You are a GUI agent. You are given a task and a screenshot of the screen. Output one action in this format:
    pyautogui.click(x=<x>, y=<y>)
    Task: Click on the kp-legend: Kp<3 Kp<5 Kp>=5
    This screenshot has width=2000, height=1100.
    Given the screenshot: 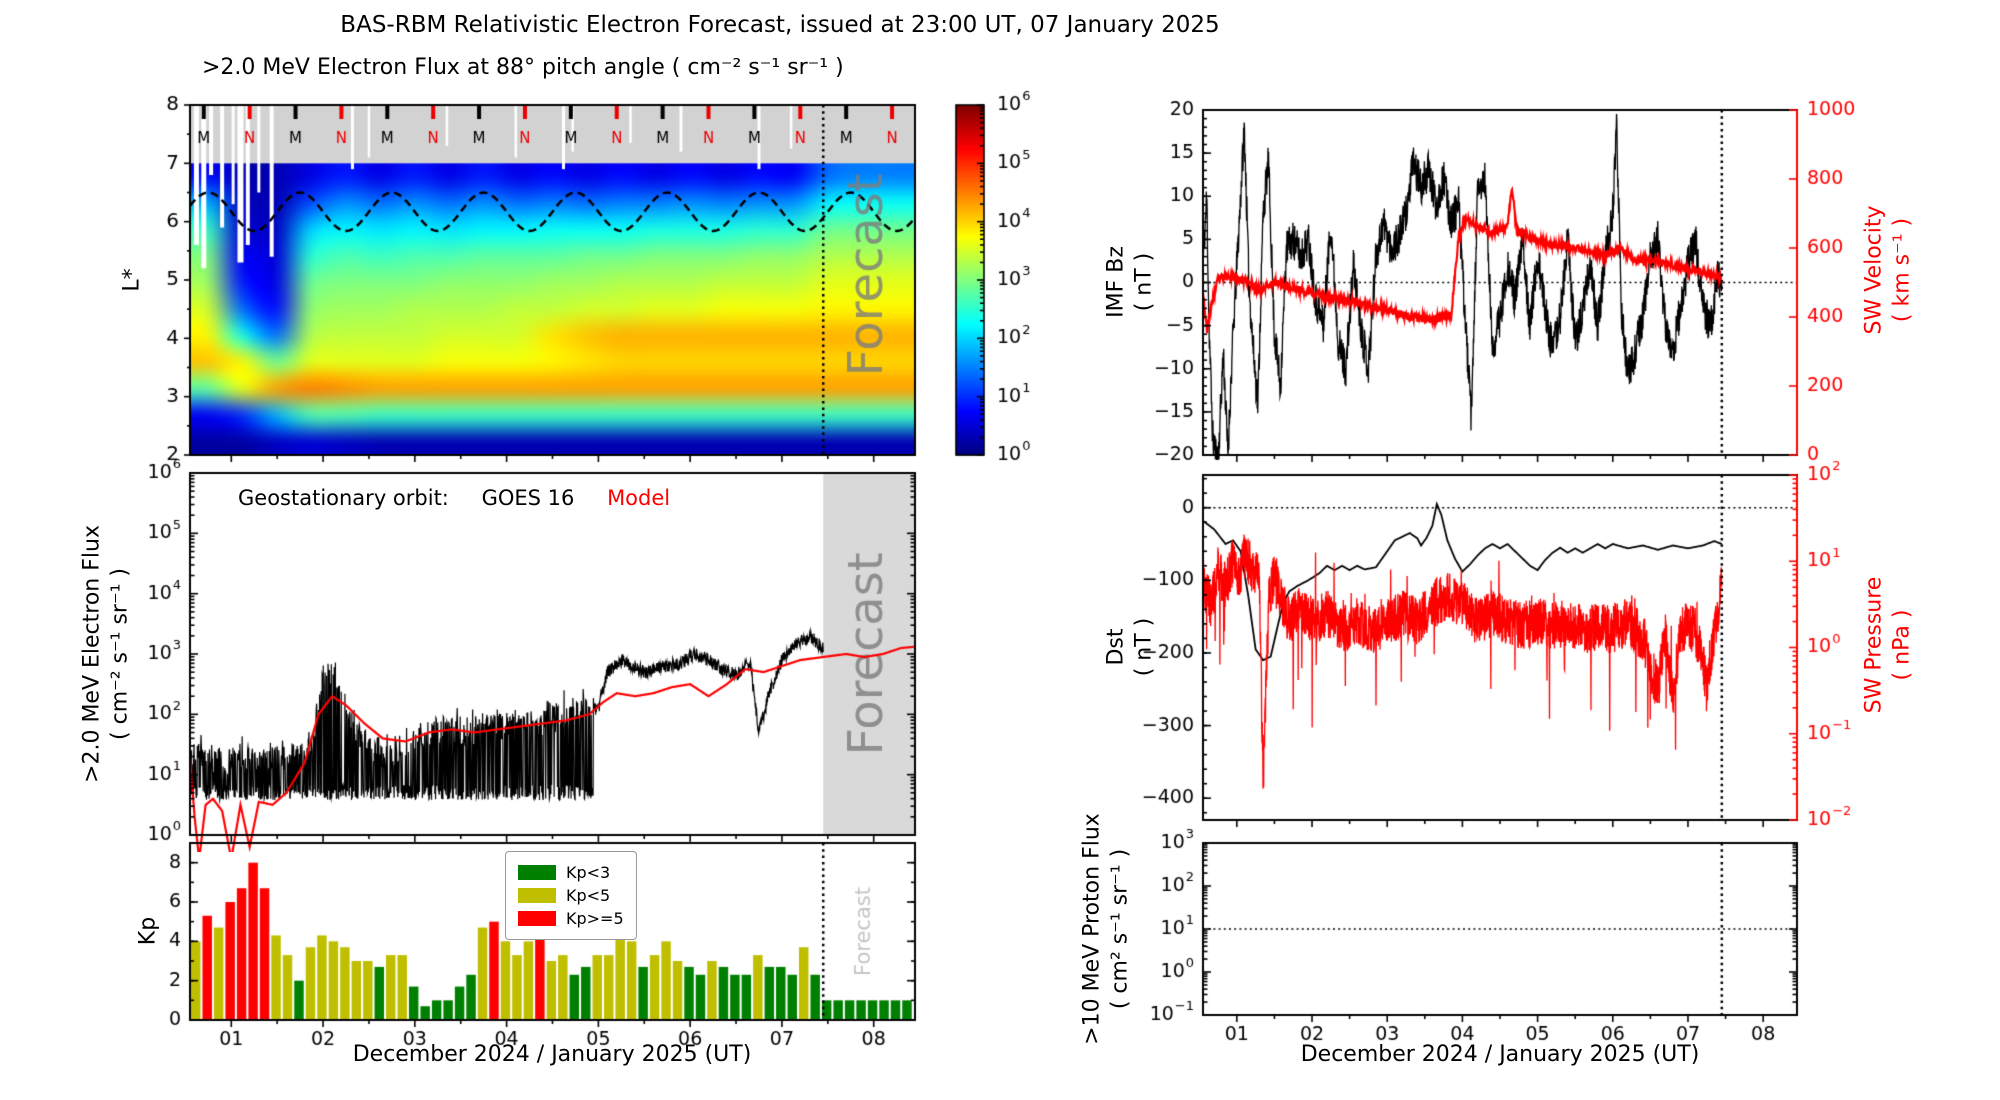 What is the action you would take?
    pyautogui.click(x=571, y=895)
    